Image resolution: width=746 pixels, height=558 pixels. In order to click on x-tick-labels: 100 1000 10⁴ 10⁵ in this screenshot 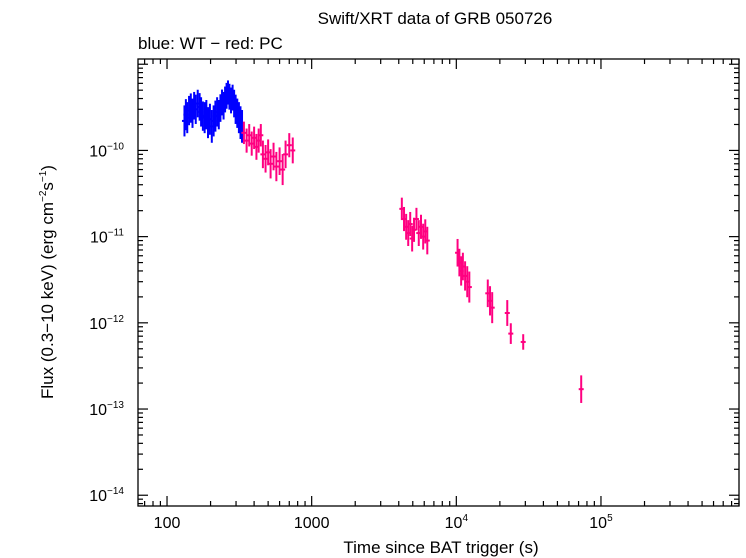, I will do `click(383, 522)`.